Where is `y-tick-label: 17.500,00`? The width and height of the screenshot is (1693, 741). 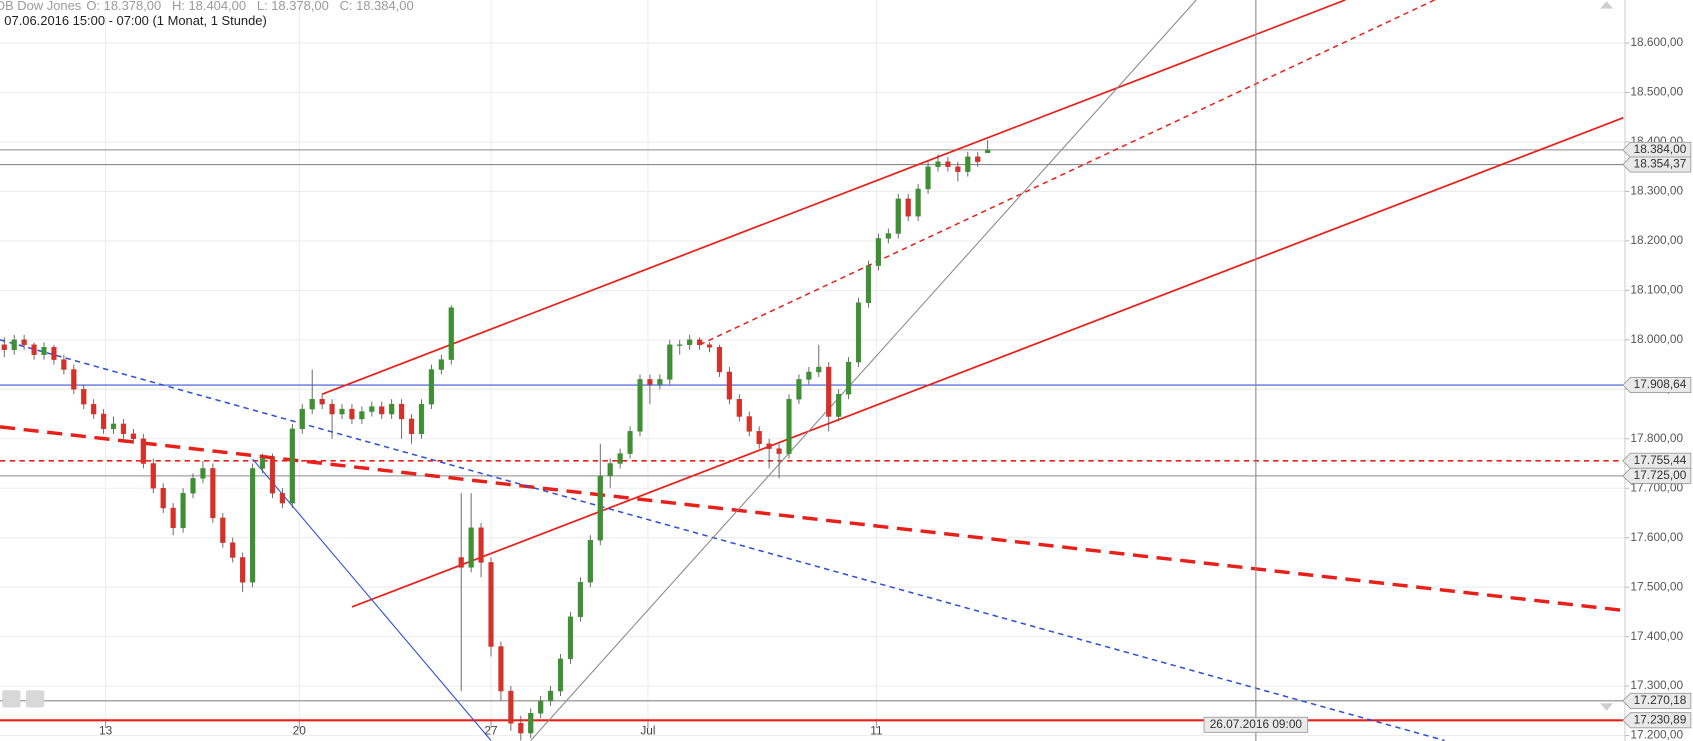
y-tick-label: 17.500,00 is located at coordinates (1656, 586).